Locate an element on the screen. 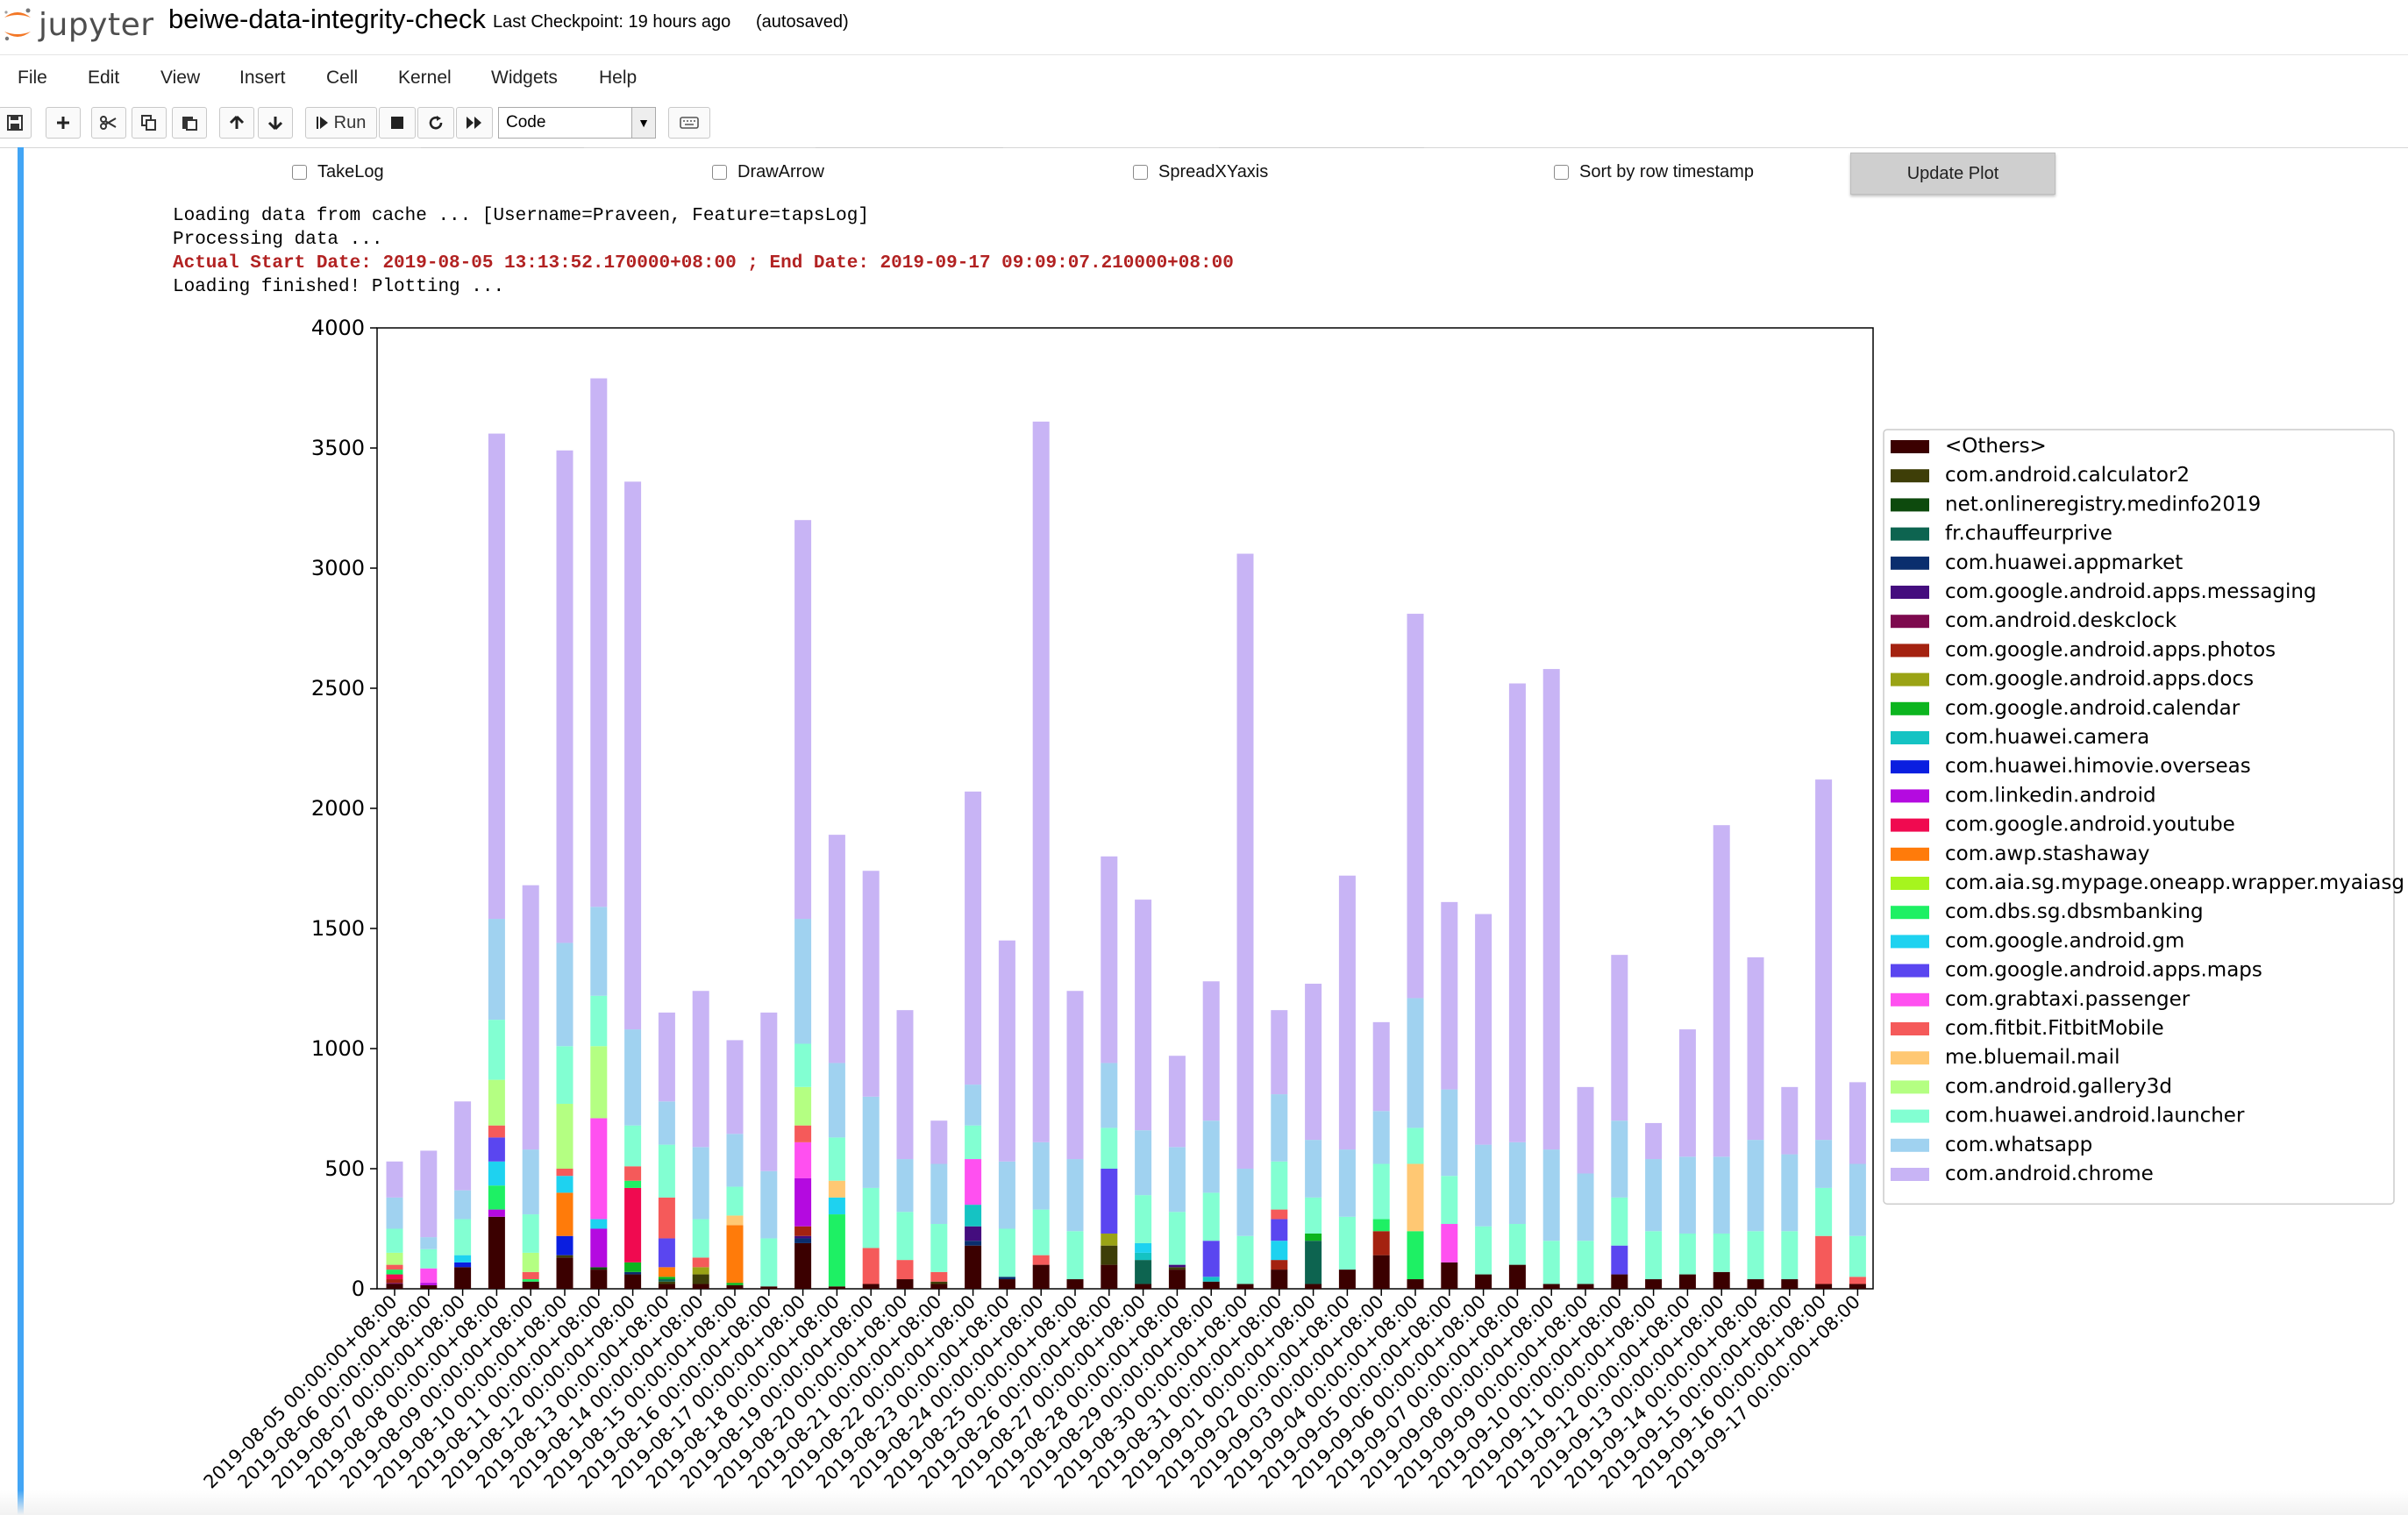 The width and height of the screenshot is (2408, 1515). menu-cell: Cell is located at coordinates (342, 78).